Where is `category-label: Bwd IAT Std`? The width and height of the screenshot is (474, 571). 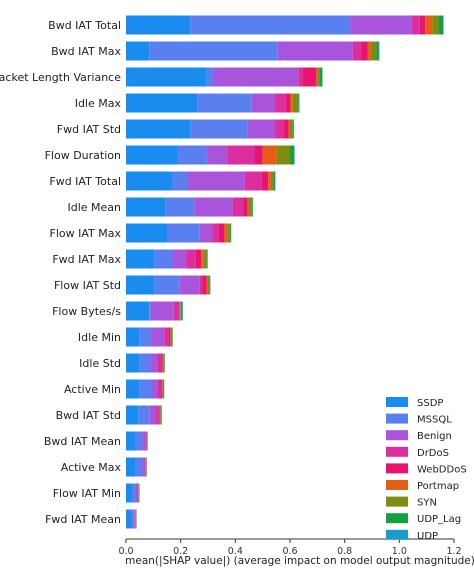 category-label: Bwd IAT Std is located at coordinates (88, 415).